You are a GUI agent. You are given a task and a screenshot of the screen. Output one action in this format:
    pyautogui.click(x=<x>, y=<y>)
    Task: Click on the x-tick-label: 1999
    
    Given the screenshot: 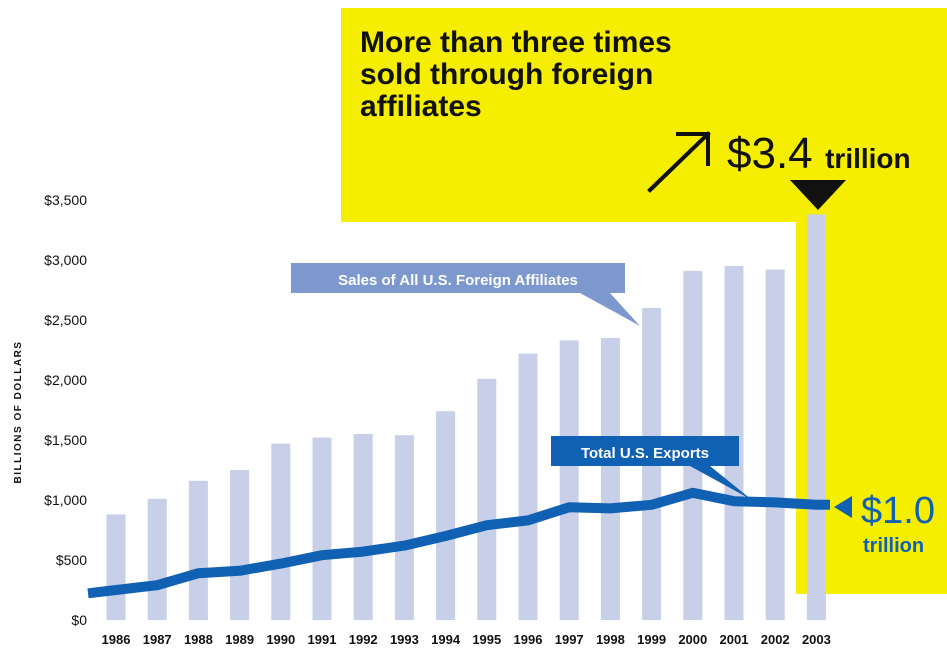 What is the action you would take?
    pyautogui.click(x=651, y=639)
    